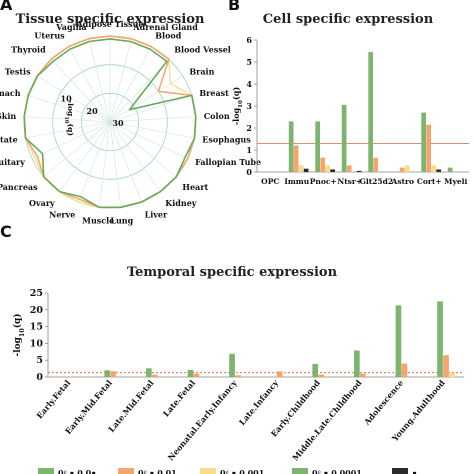 Image resolution: width=474 pixels, height=474 pixels. Describe the element at coordinates (39, 360) in the screenshot. I see `temporal-y-tick-label: 5` at that location.